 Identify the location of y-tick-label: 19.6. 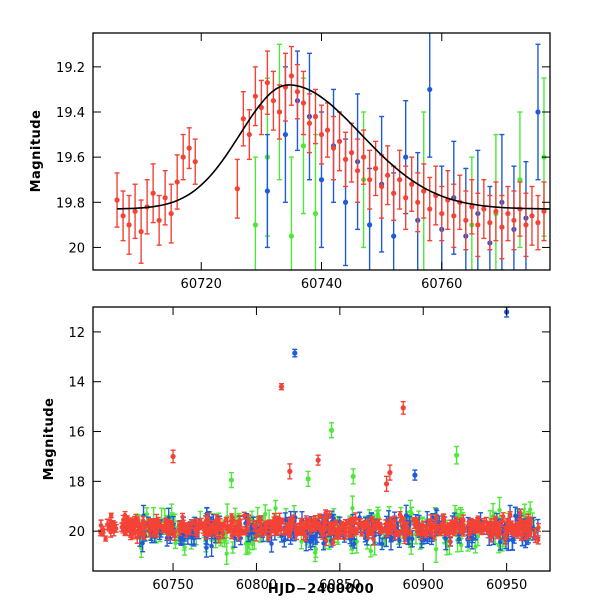
(70, 158).